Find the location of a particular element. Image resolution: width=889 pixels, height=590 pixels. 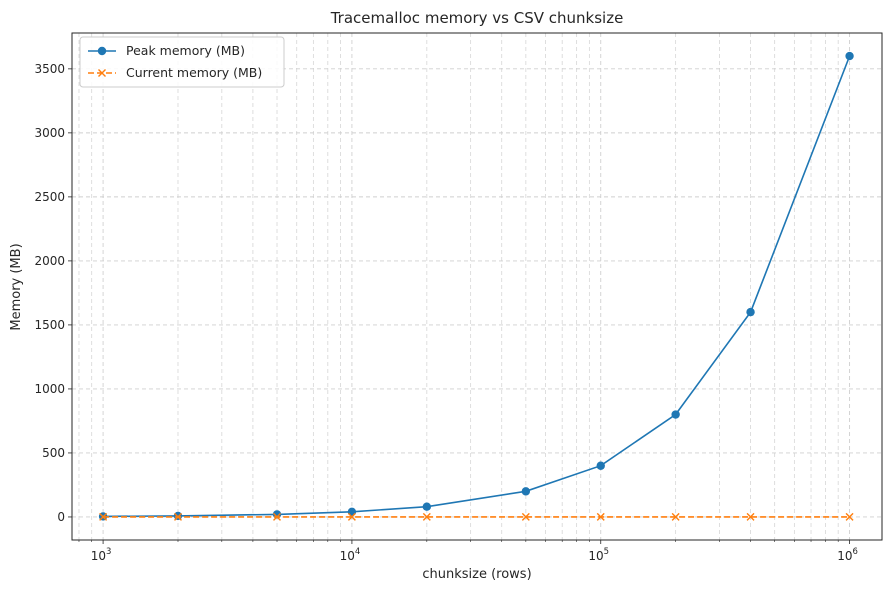

legend-entry-current: Current memory (MB) is located at coordinates (175, 72).